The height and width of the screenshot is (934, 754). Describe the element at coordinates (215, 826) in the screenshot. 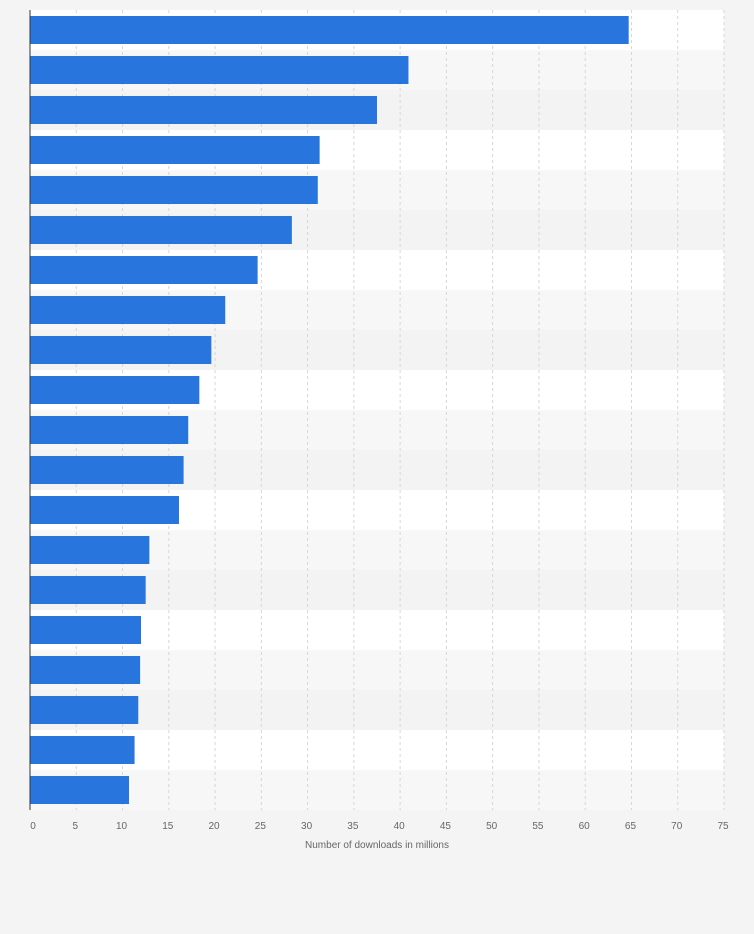

I see `x-tick-label: 20` at that location.